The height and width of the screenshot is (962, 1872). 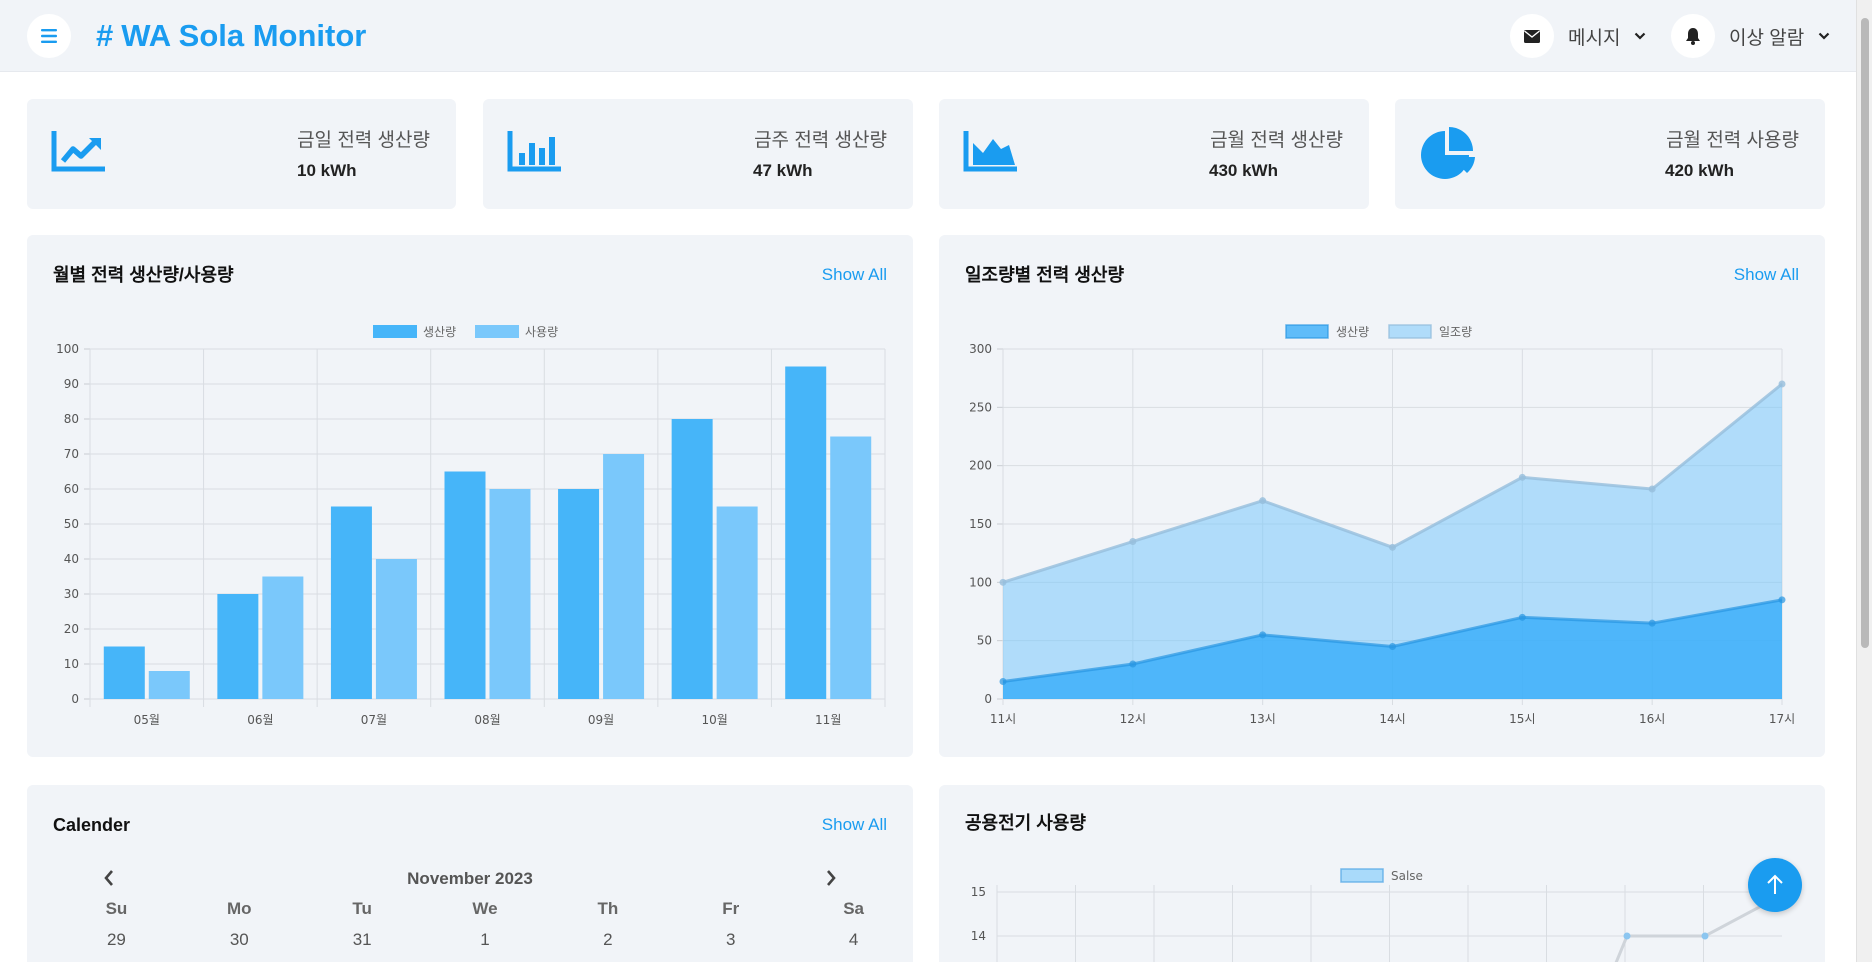 I want to click on calendar-month-label: November 2023, so click(x=470, y=878).